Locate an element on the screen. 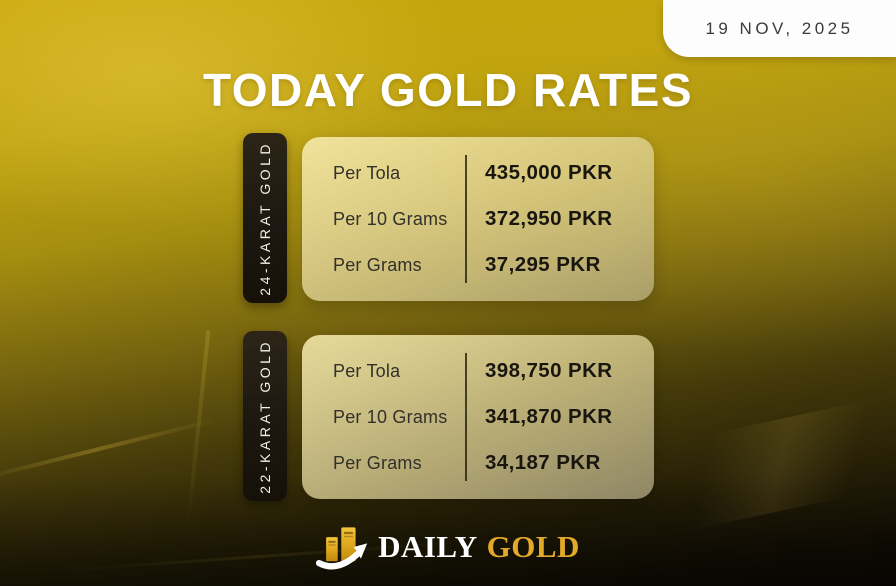  rate-value: 341,870 PKR is located at coordinates (549, 416).